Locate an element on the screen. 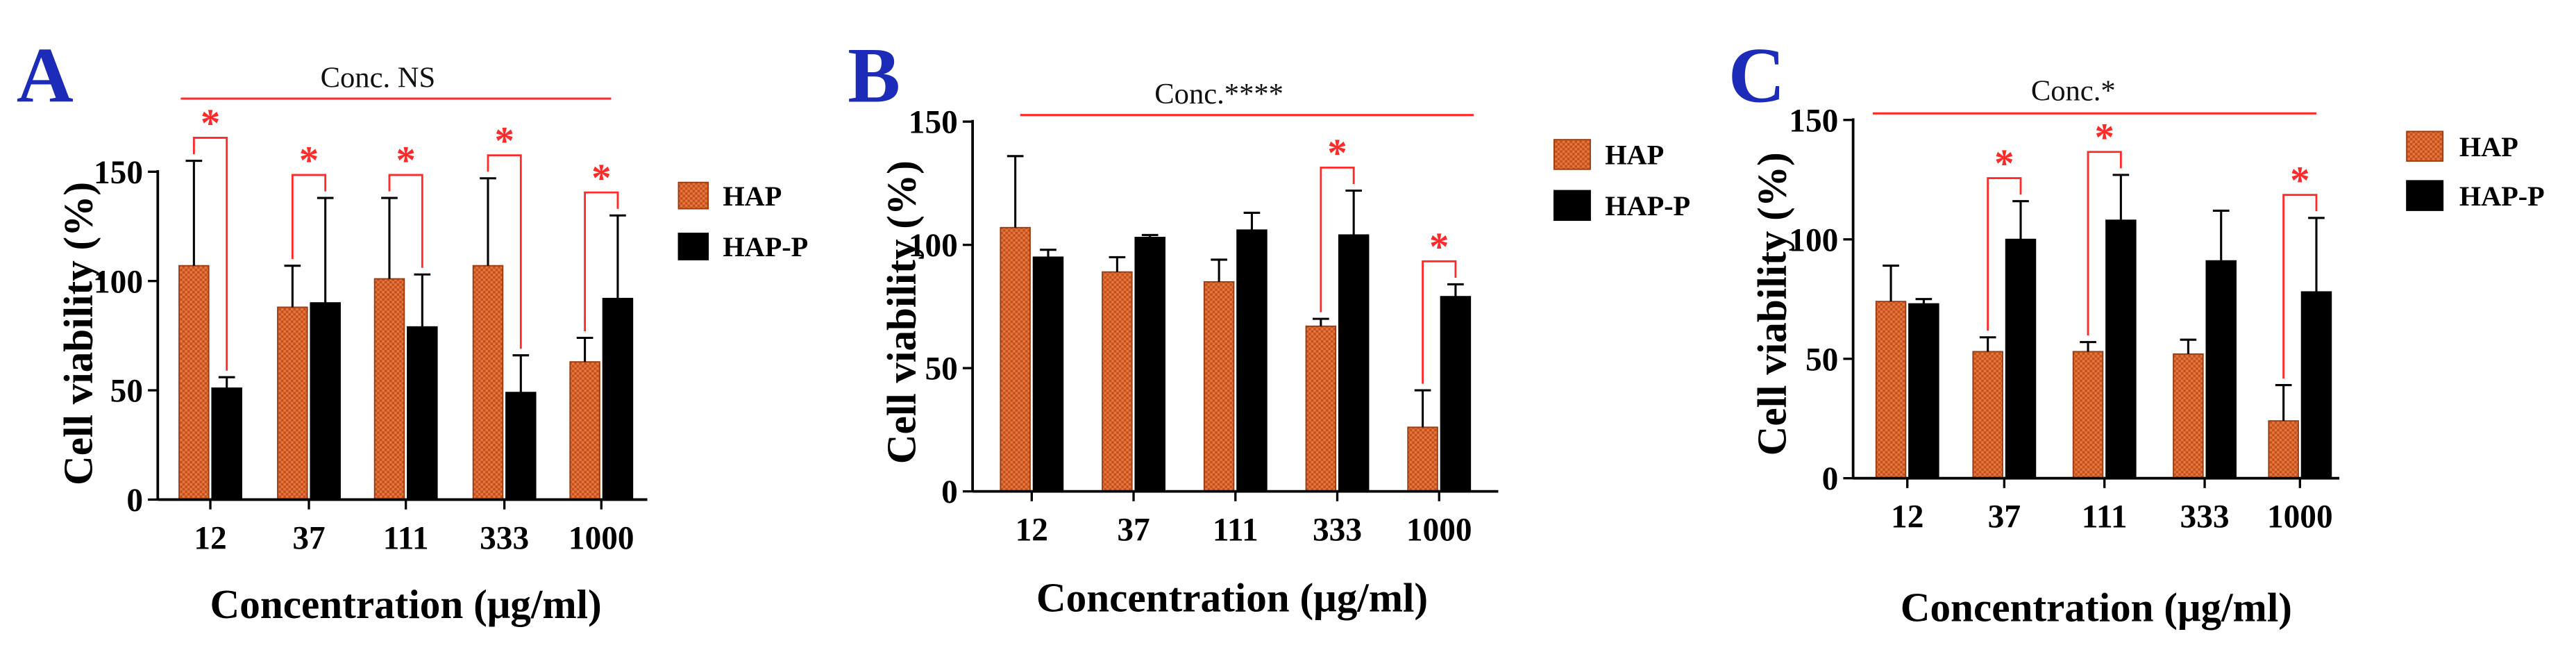  concentration-effect-label: Conc.**** is located at coordinates (1218, 94).